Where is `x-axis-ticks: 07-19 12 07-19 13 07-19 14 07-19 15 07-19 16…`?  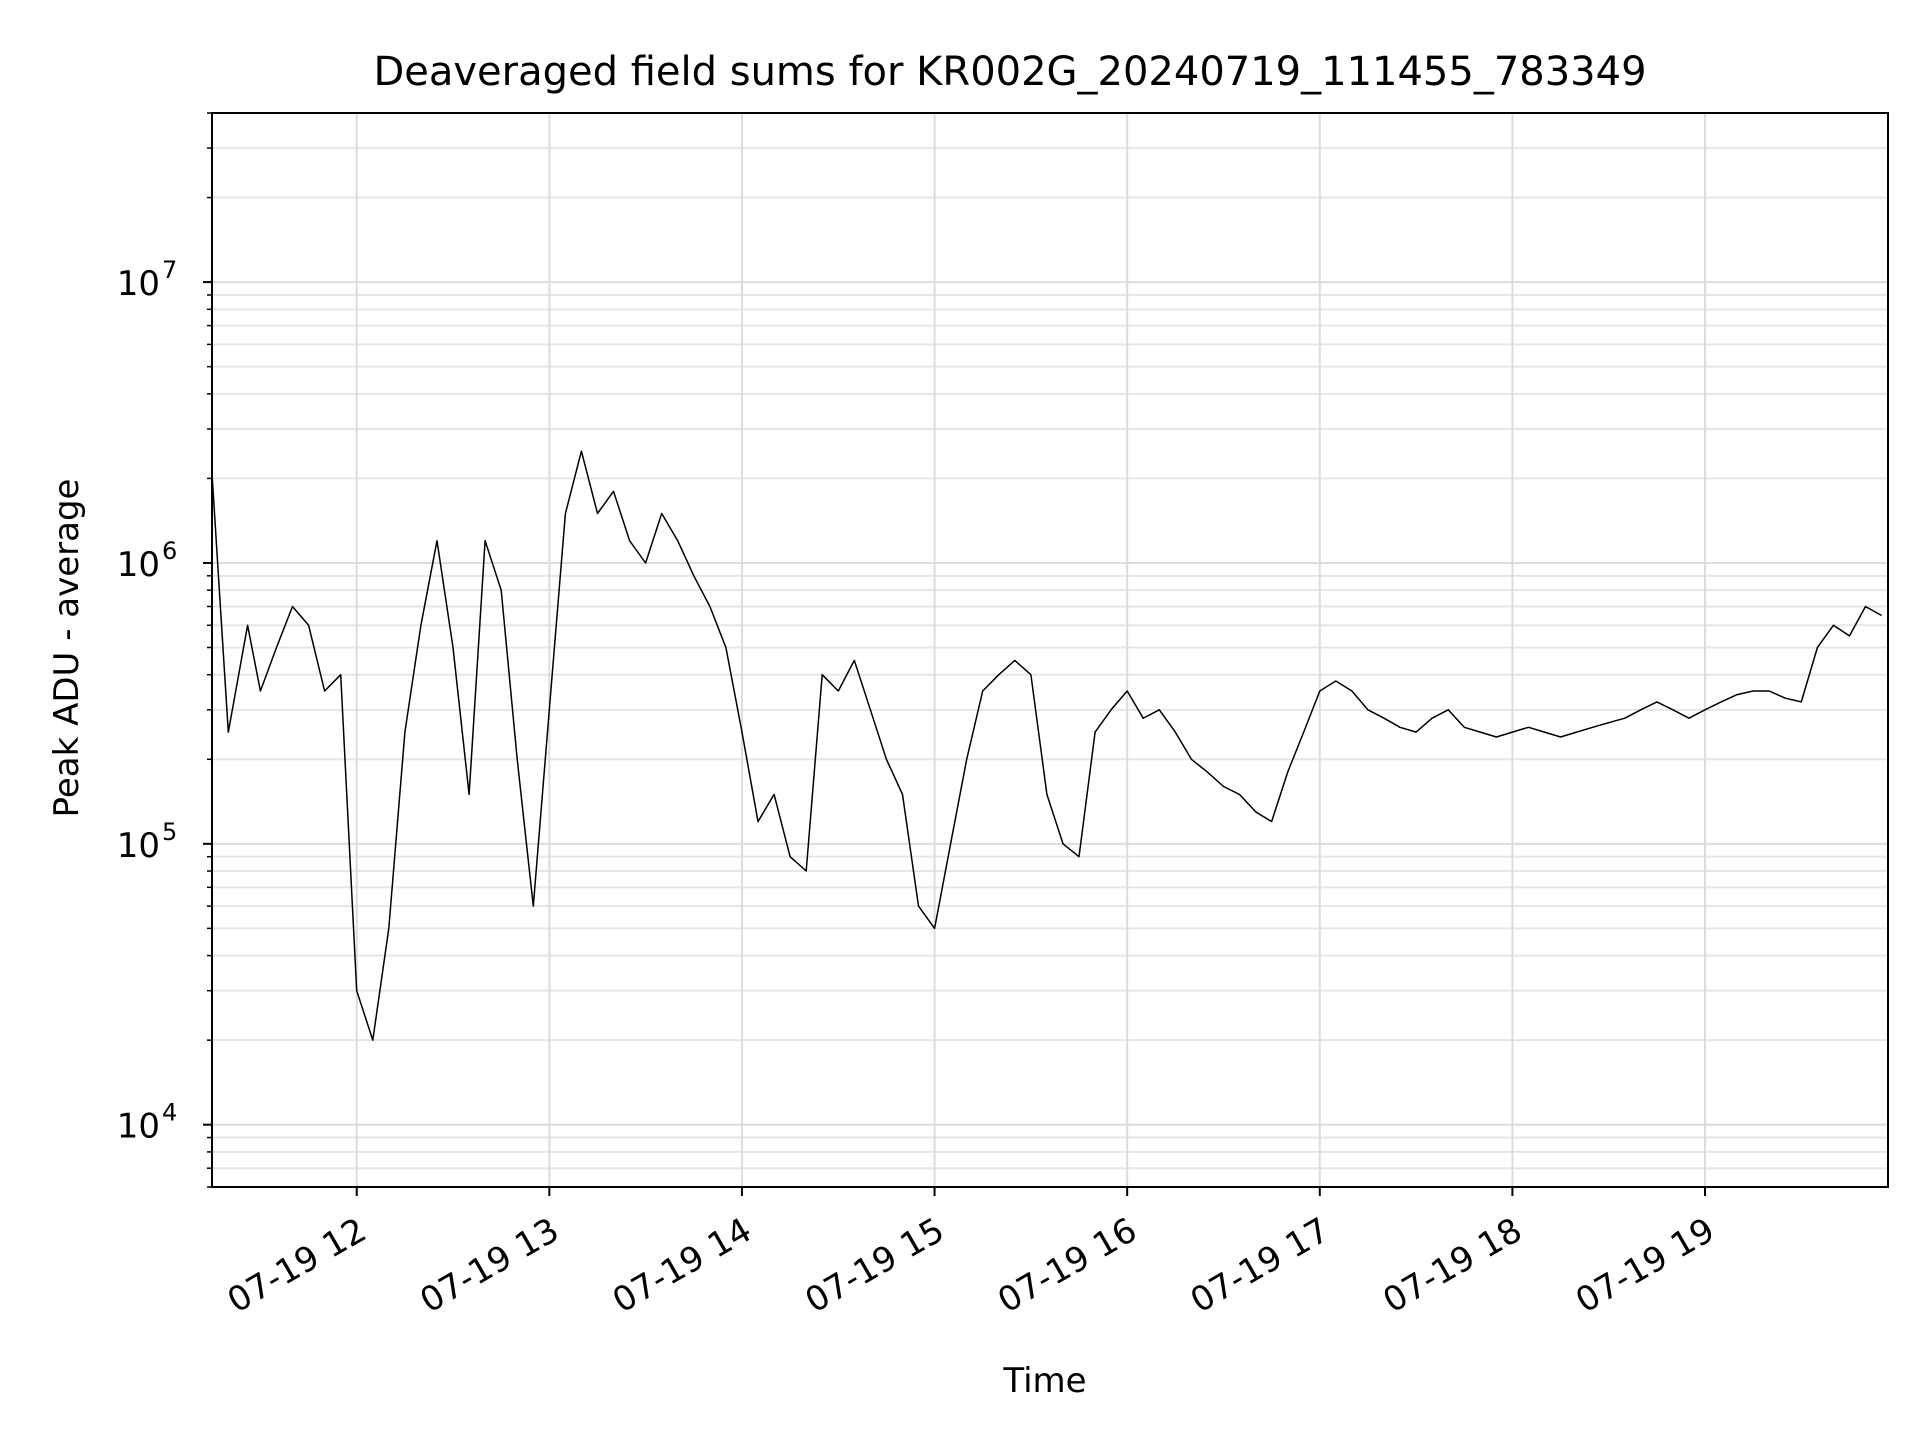 x-axis-ticks: 07-19 12 07-19 13 07-19 14 07-19 15 07-19 16… is located at coordinates (971, 1254).